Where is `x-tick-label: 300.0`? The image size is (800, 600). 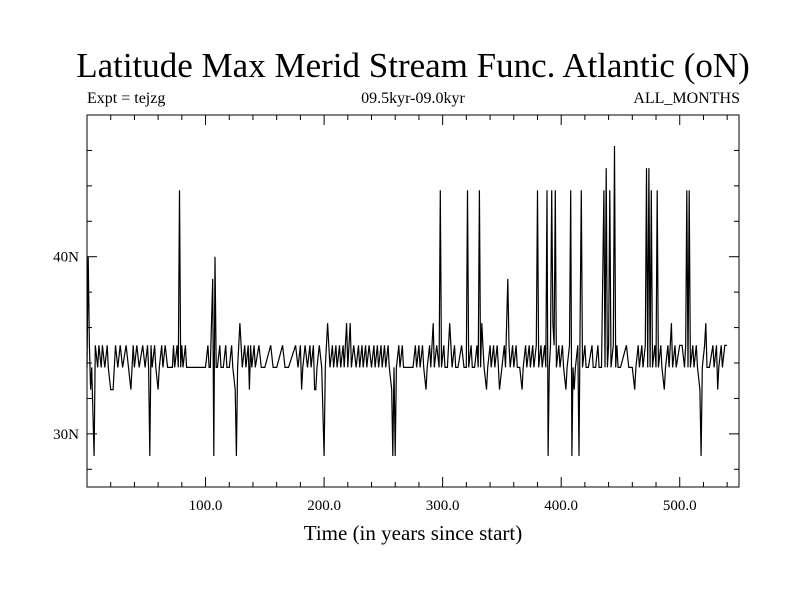 x-tick-label: 300.0 is located at coordinates (443, 506).